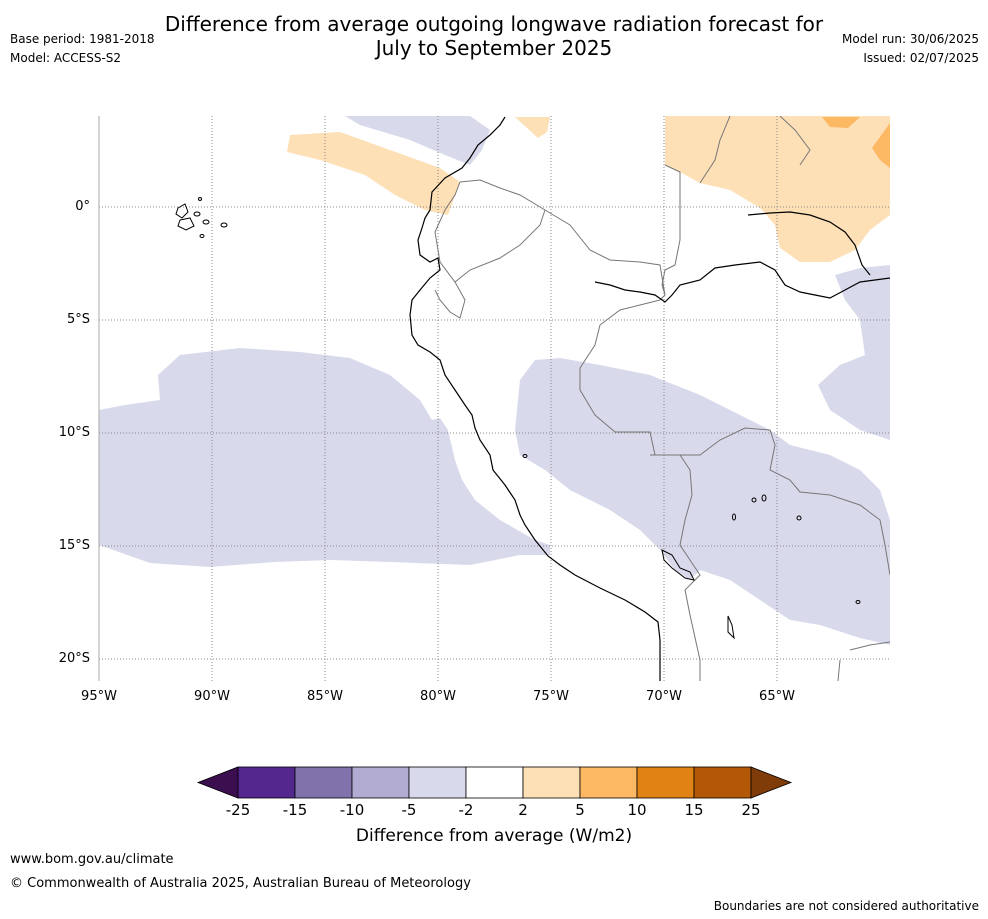 This screenshot has height=919, width=988. What do you see at coordinates (742, 257) in the screenshot?
I see `amazon-river` at bounding box center [742, 257].